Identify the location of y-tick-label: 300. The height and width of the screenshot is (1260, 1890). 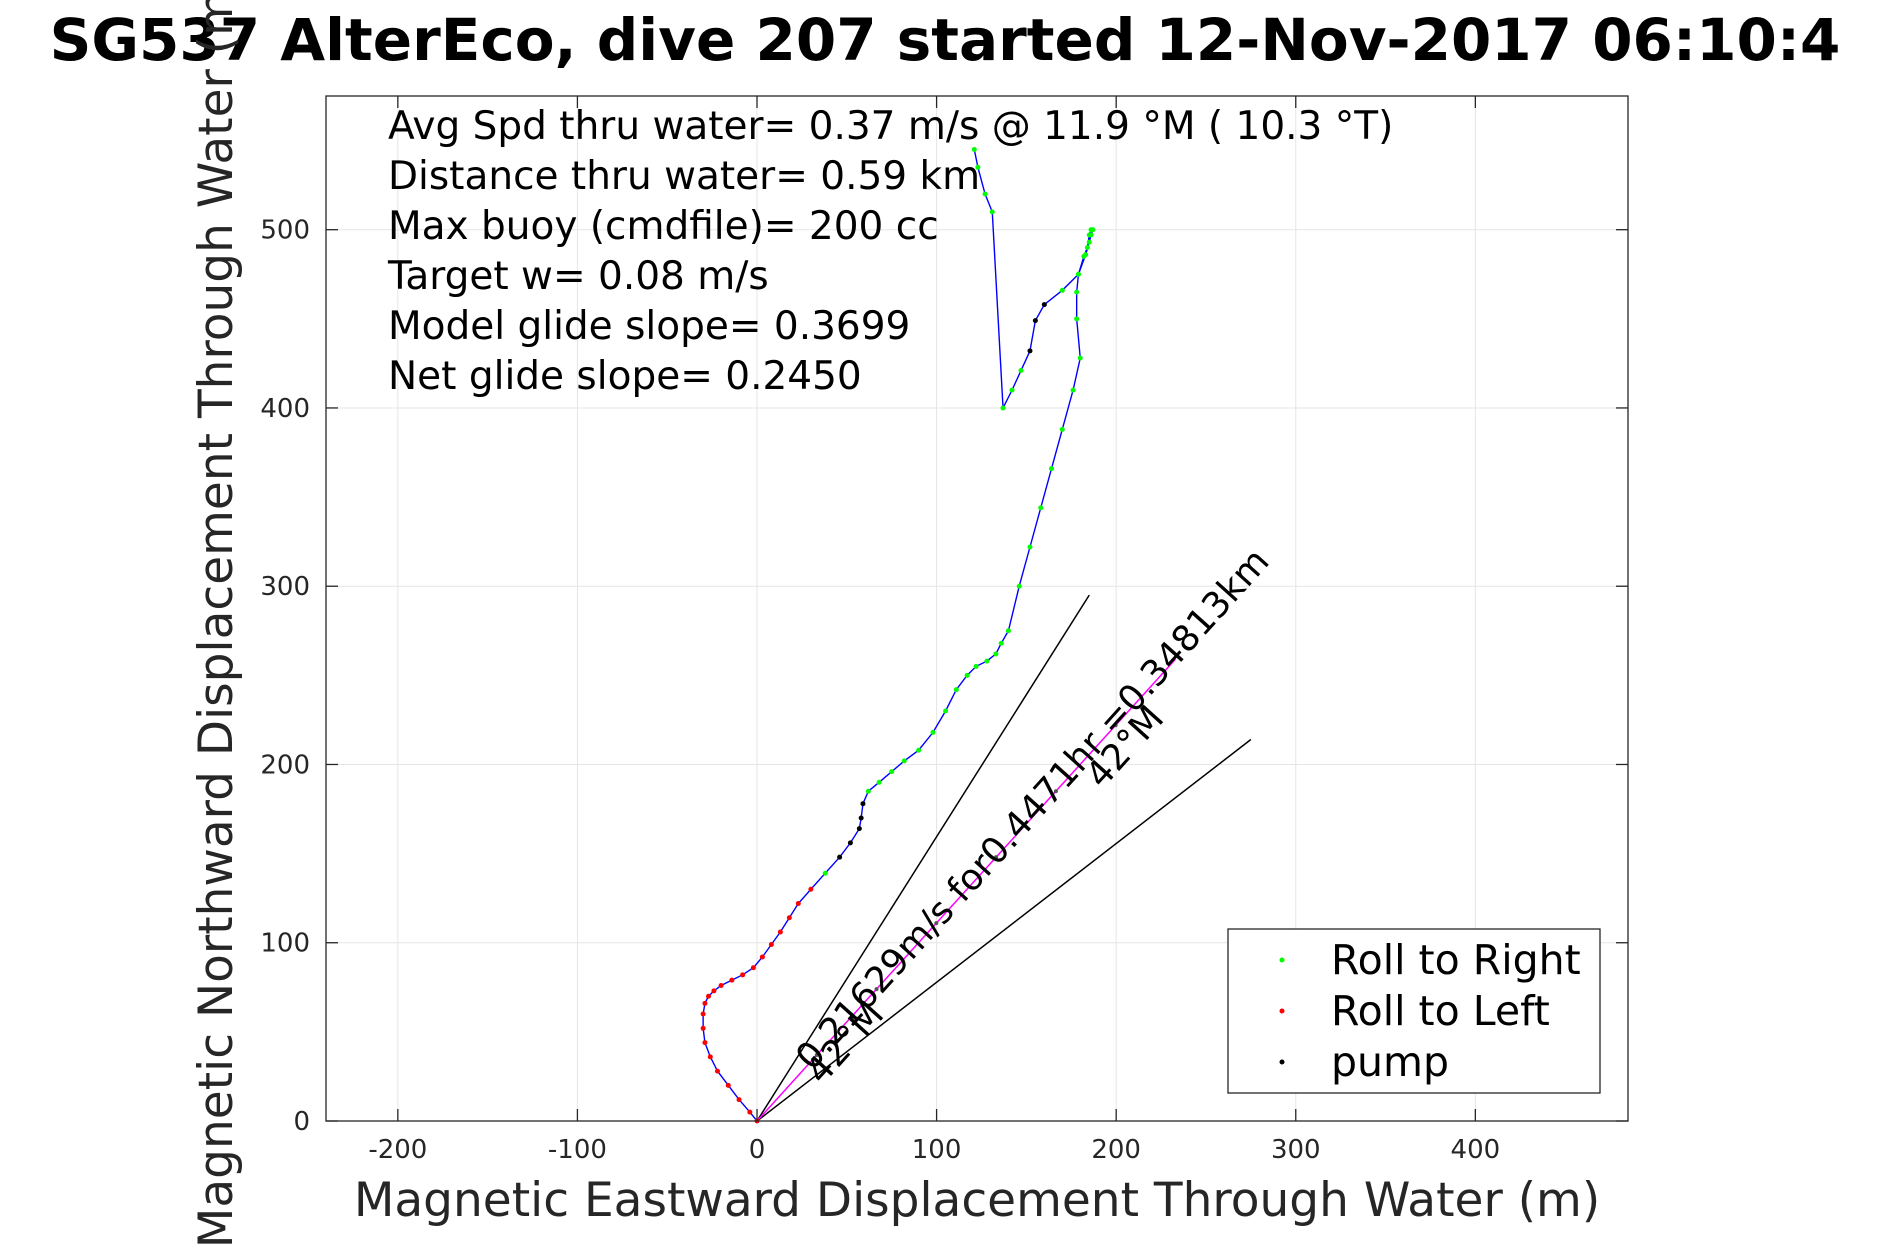
(285, 587).